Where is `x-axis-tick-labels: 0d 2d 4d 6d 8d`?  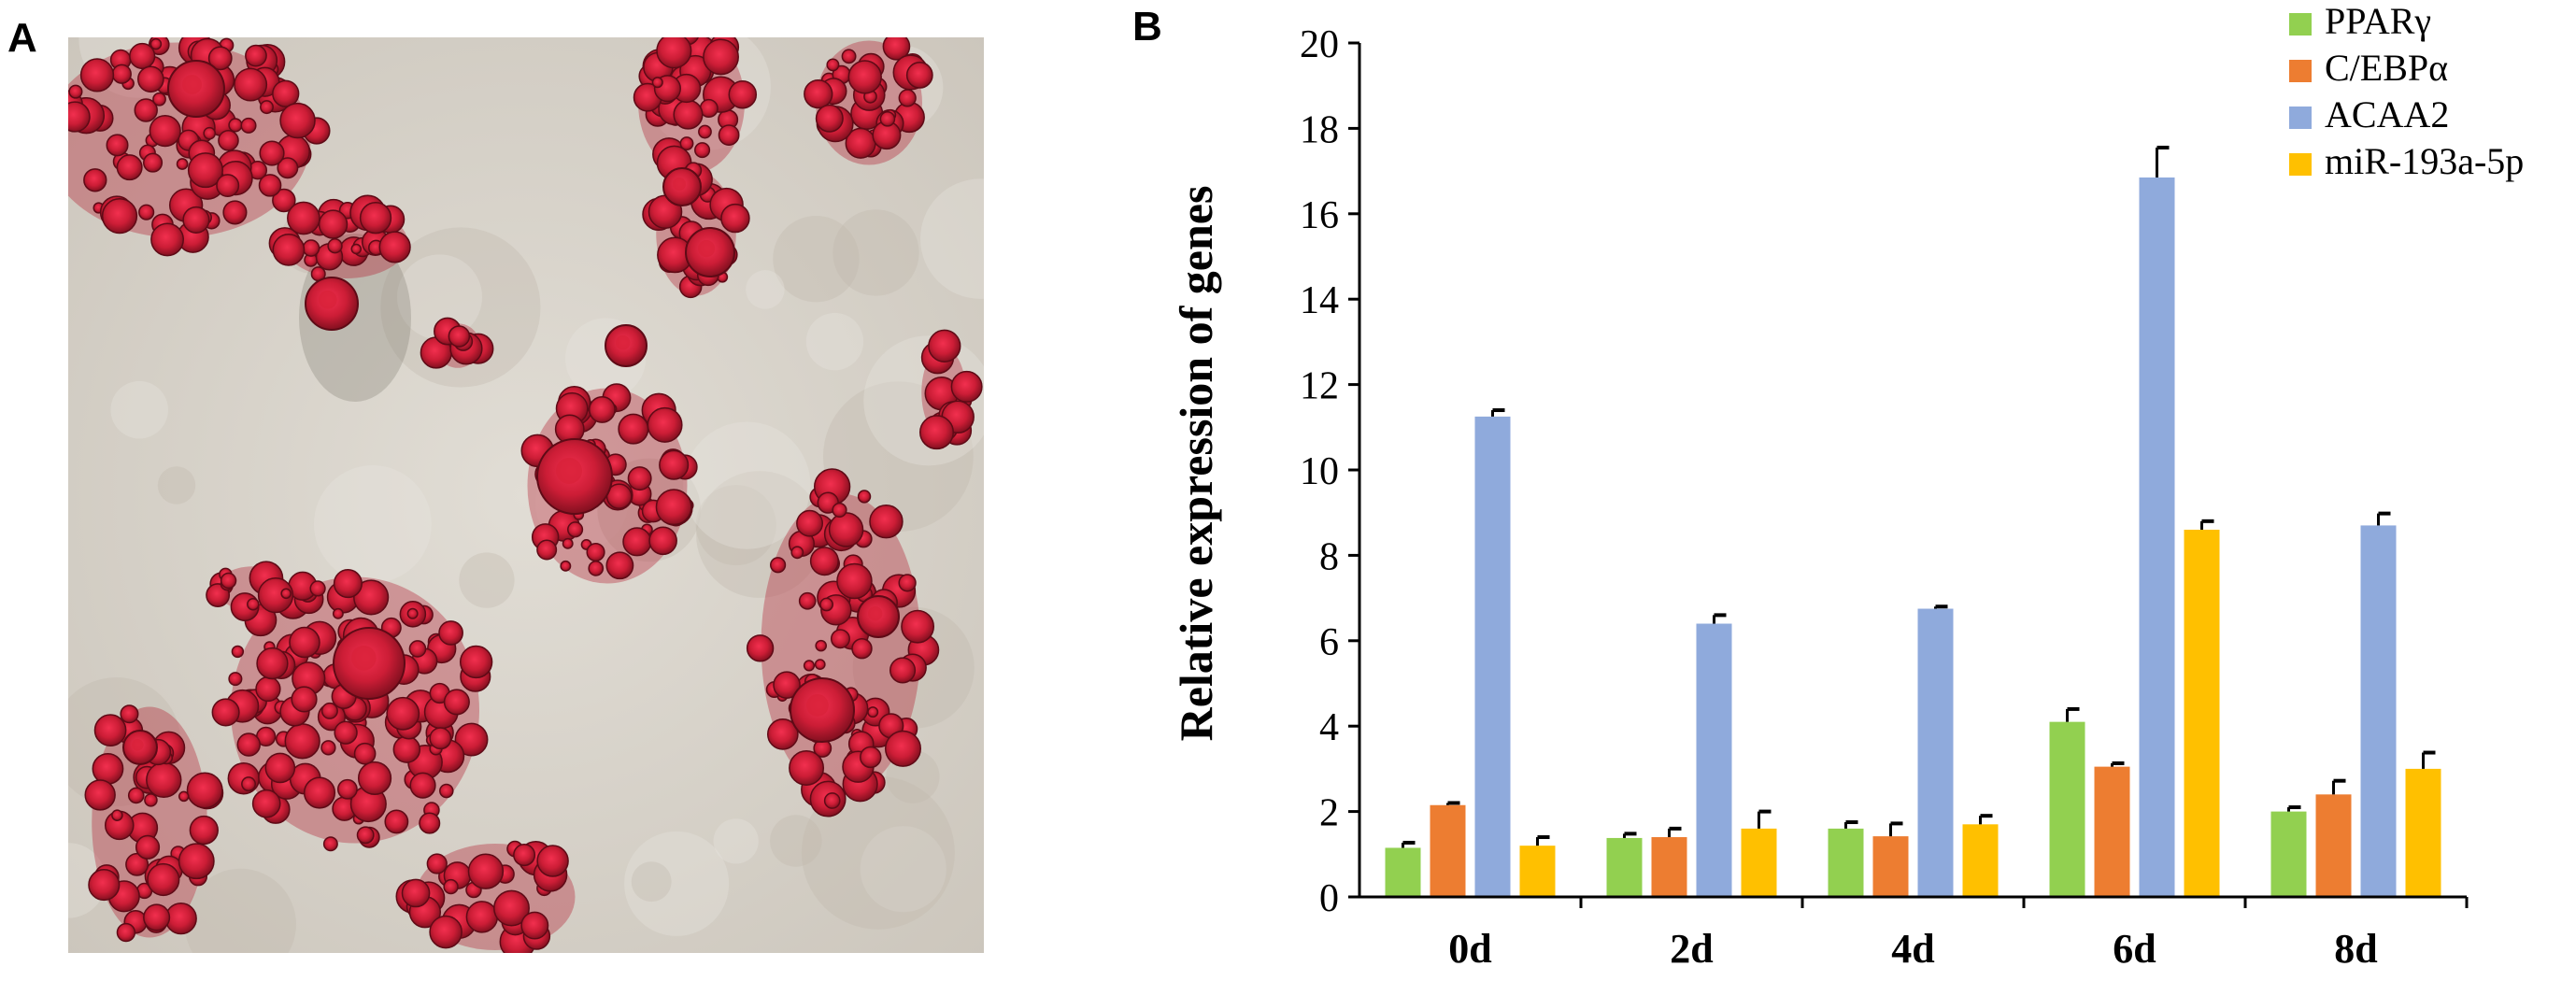 x-axis-tick-labels: 0d 2d 4d 6d 8d is located at coordinates (1959, 935).